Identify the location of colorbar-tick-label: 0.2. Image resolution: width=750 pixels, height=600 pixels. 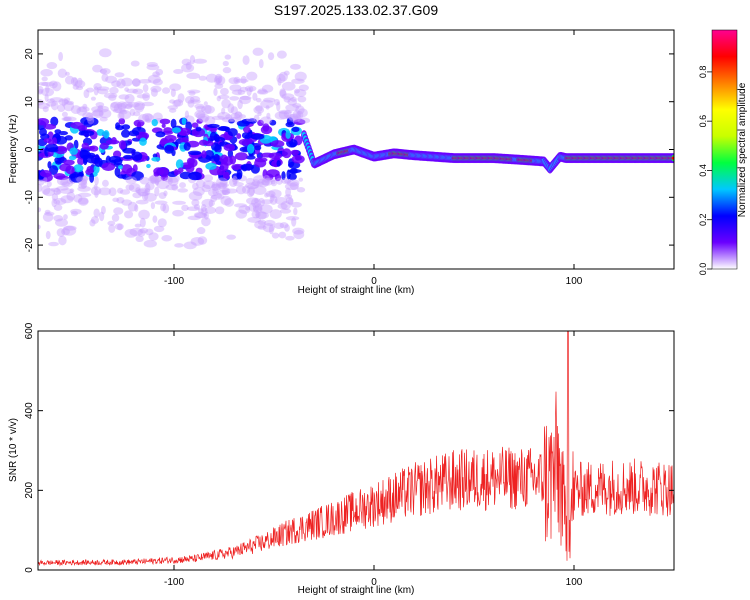
(703, 219).